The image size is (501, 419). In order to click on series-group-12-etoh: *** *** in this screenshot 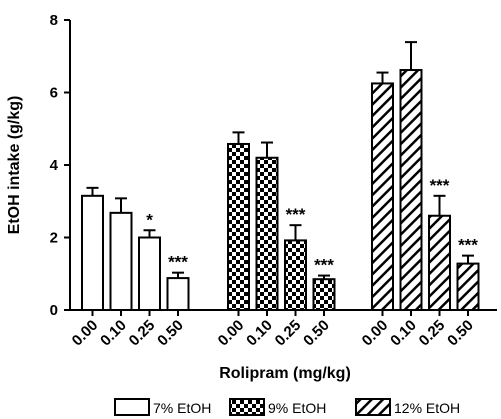, I will do `click(425, 176)`.